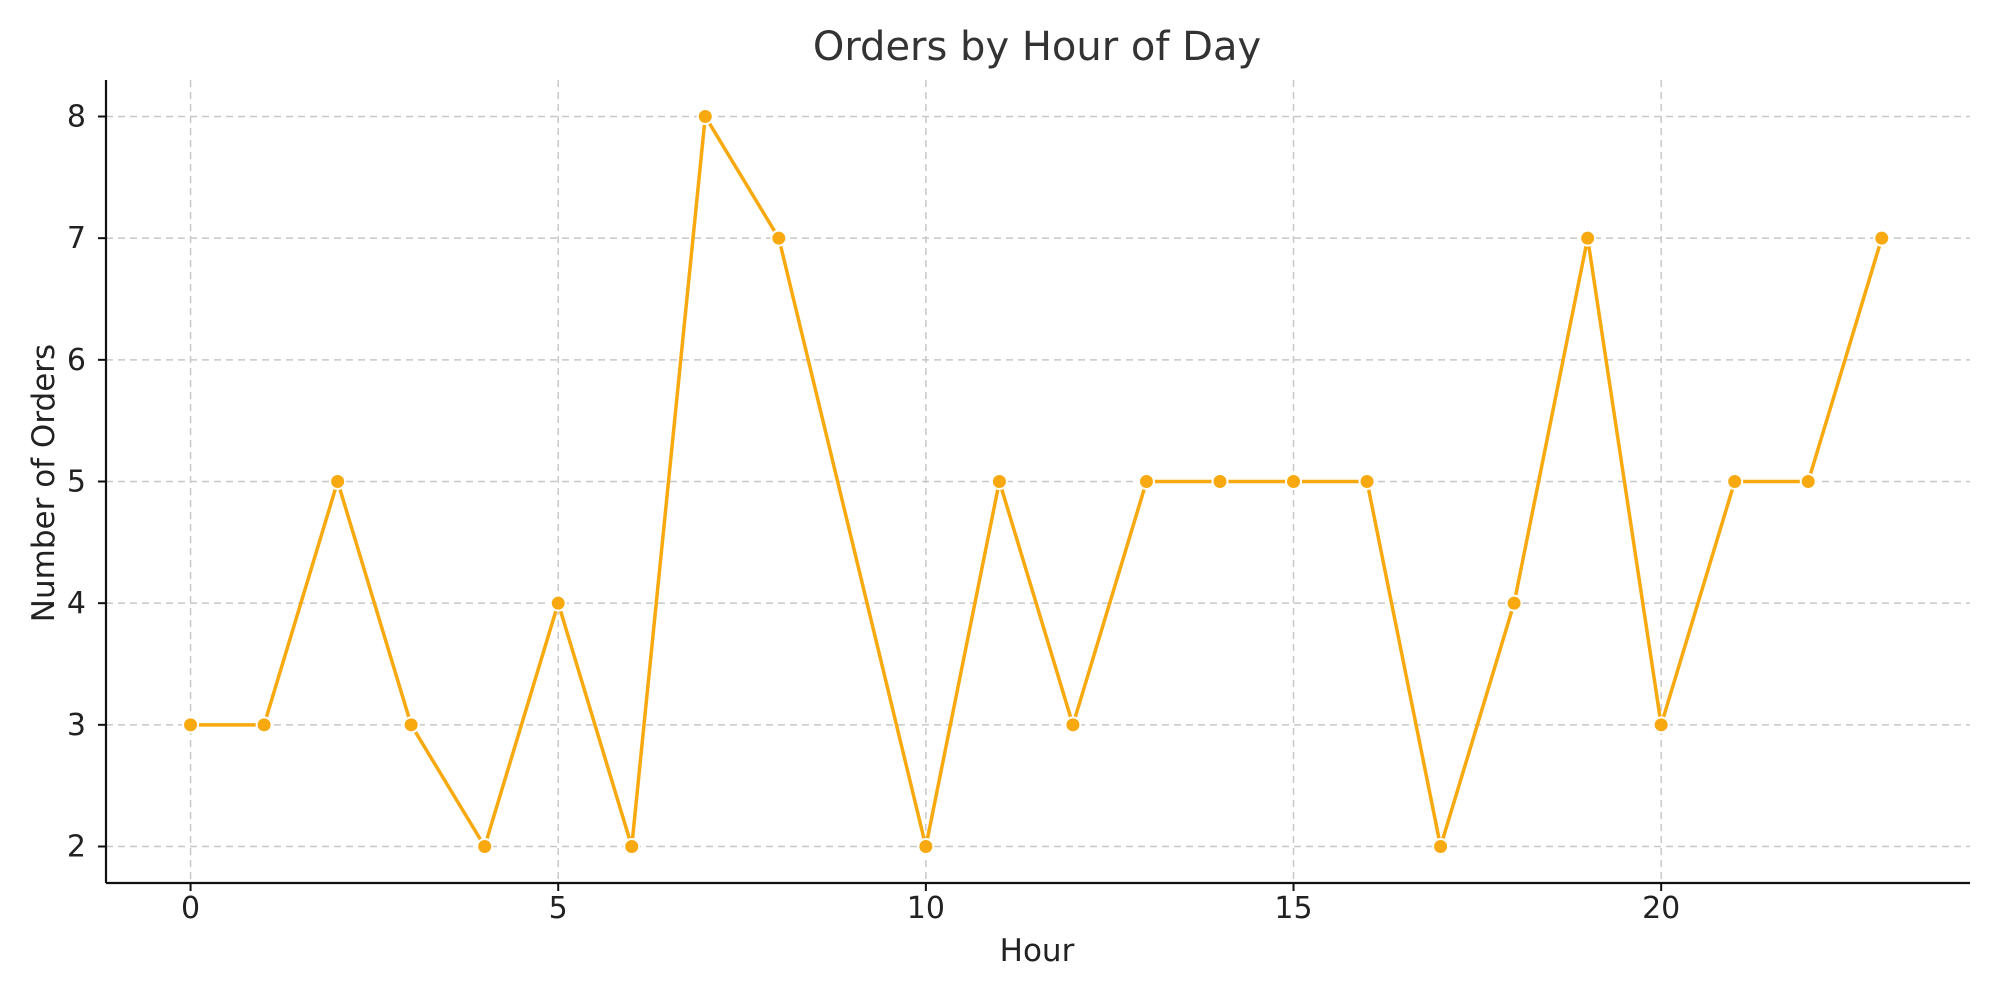 This screenshot has height=1004, width=2000. I want to click on x-tick-label: 5, so click(558, 908).